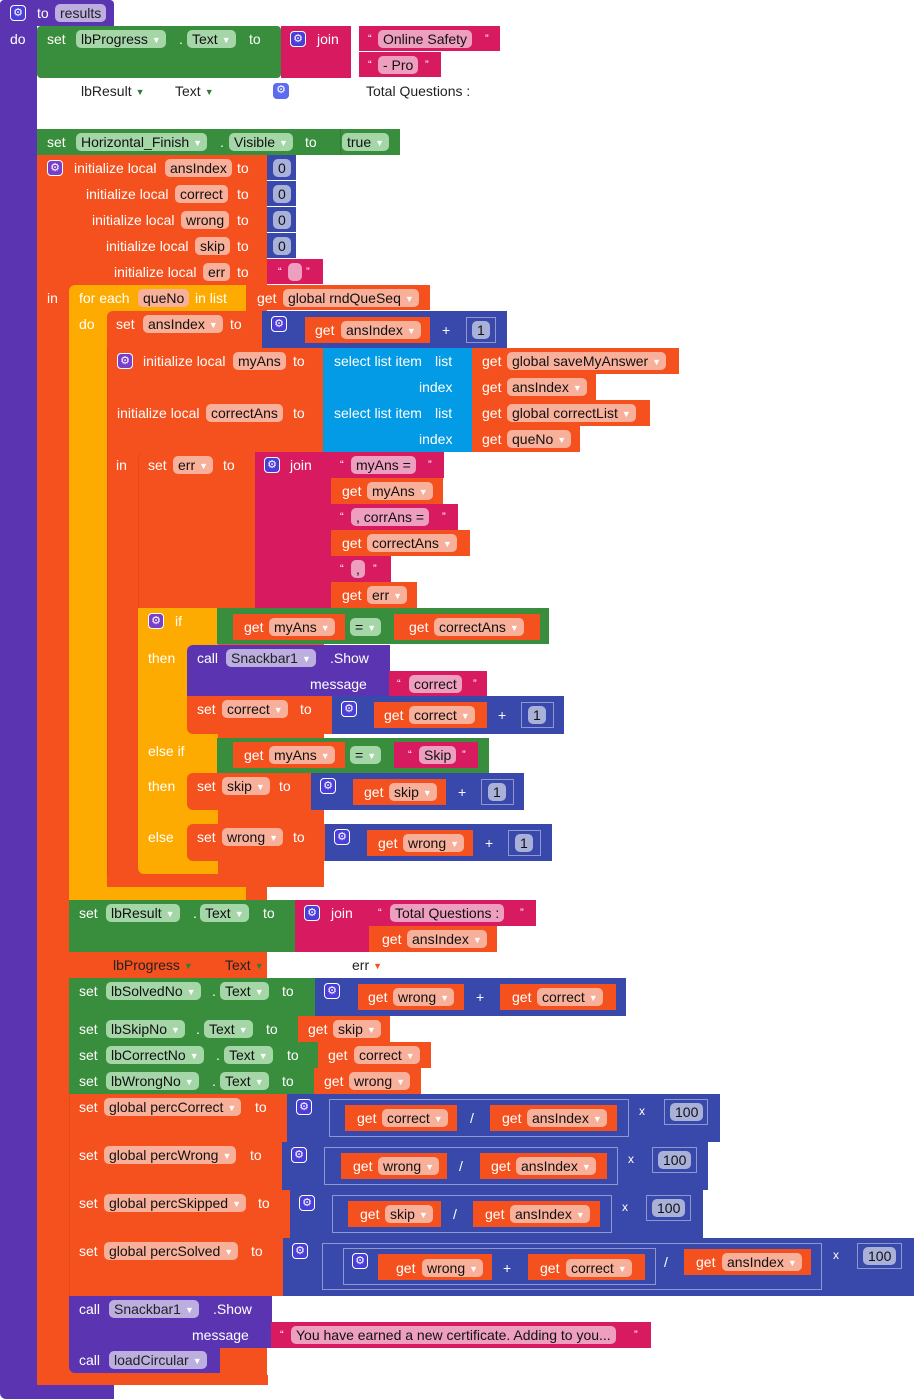  What do you see at coordinates (121, 39) in the screenshot?
I see `component-dropdown: lbProgress ▼` at bounding box center [121, 39].